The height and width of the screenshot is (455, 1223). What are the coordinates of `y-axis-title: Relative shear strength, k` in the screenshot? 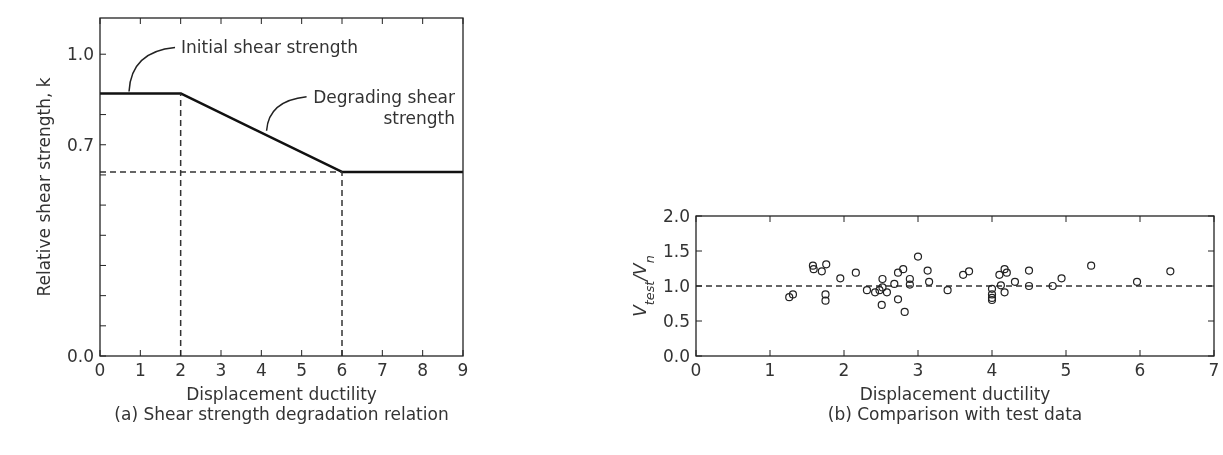 It's located at (44, 187).